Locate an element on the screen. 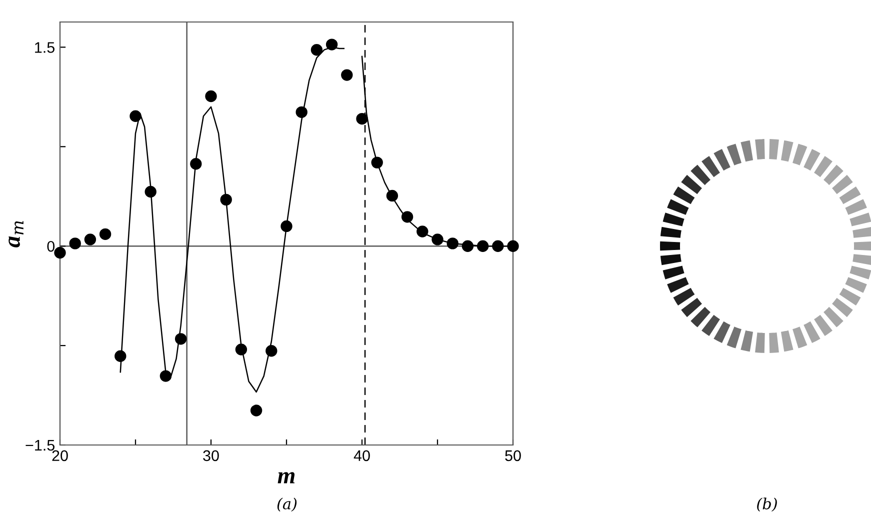 The width and height of the screenshot is (871, 529). x-tick-label: 50 is located at coordinates (513, 456).